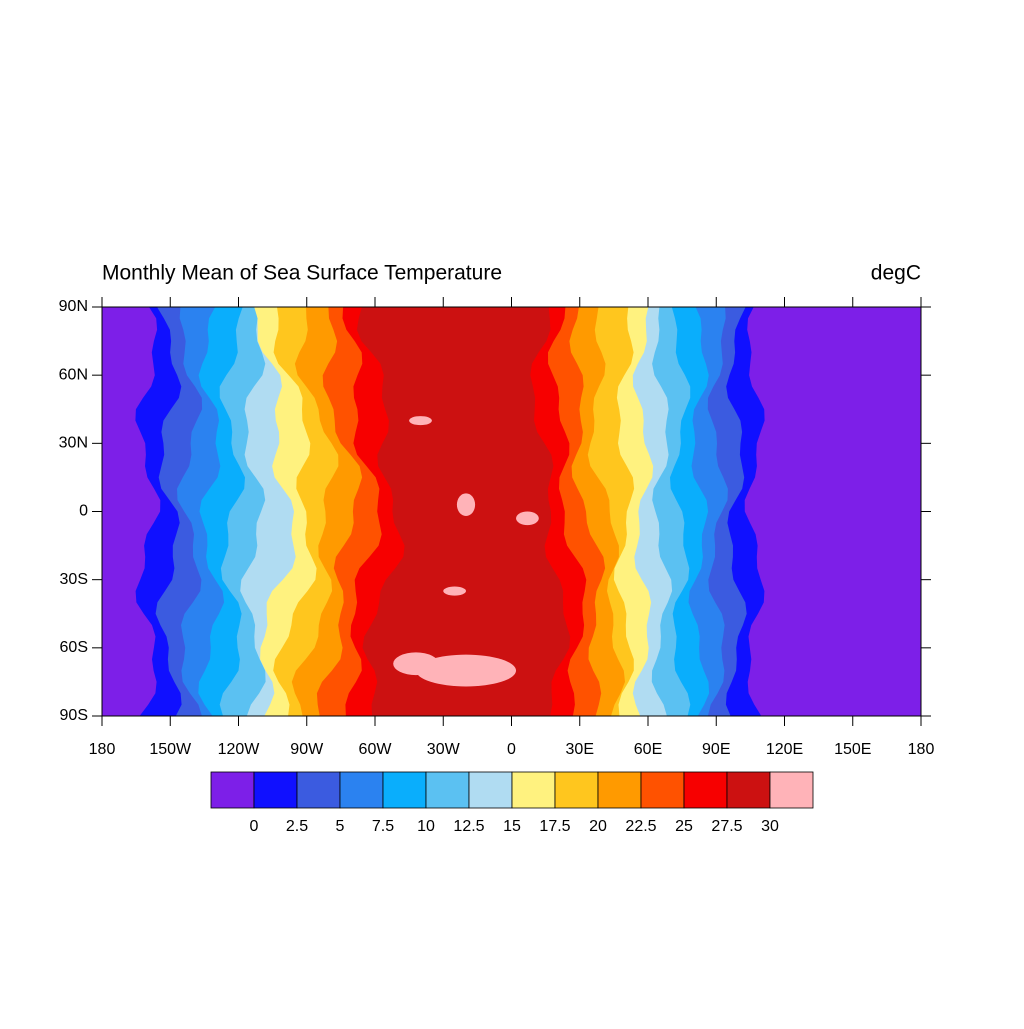  I want to click on x-tick-label: 60W, so click(376, 749).